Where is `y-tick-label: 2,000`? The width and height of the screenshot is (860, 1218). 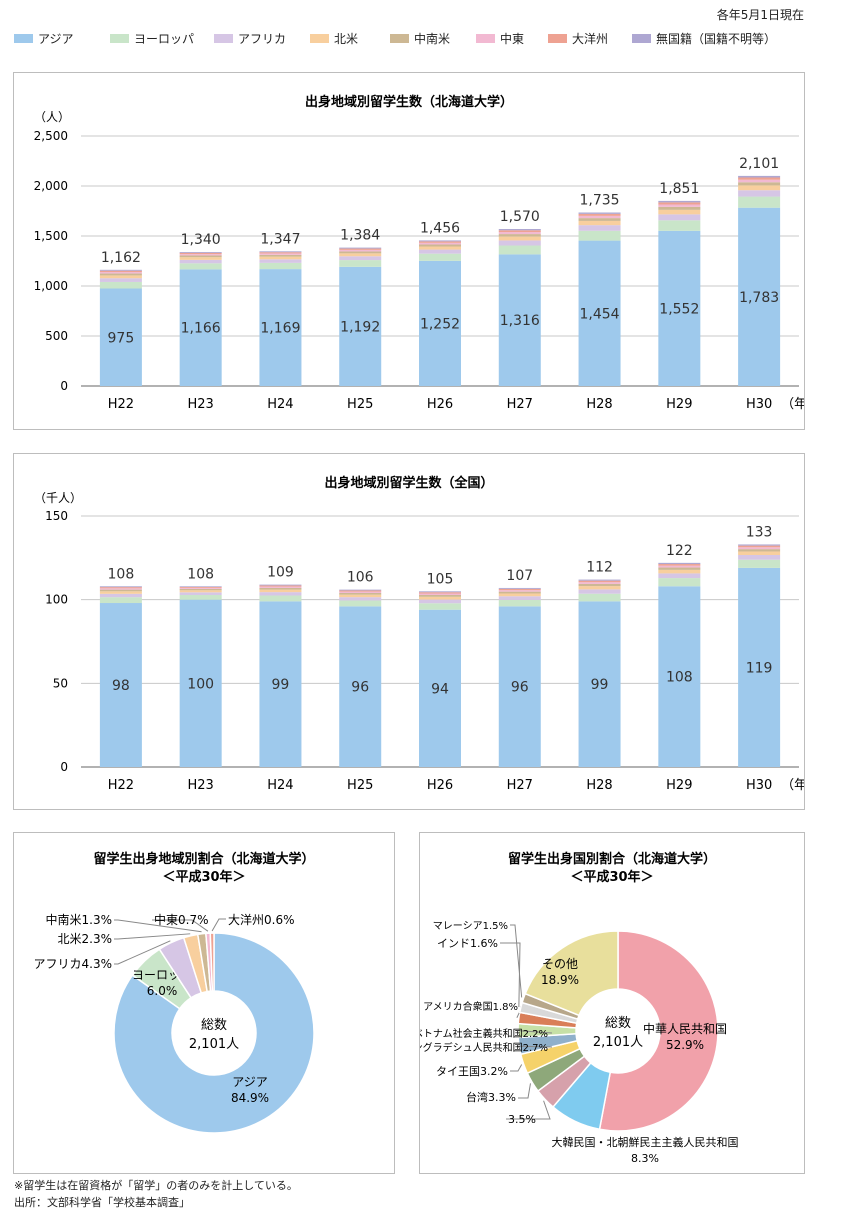 y-tick-label: 2,000 is located at coordinates (51, 186).